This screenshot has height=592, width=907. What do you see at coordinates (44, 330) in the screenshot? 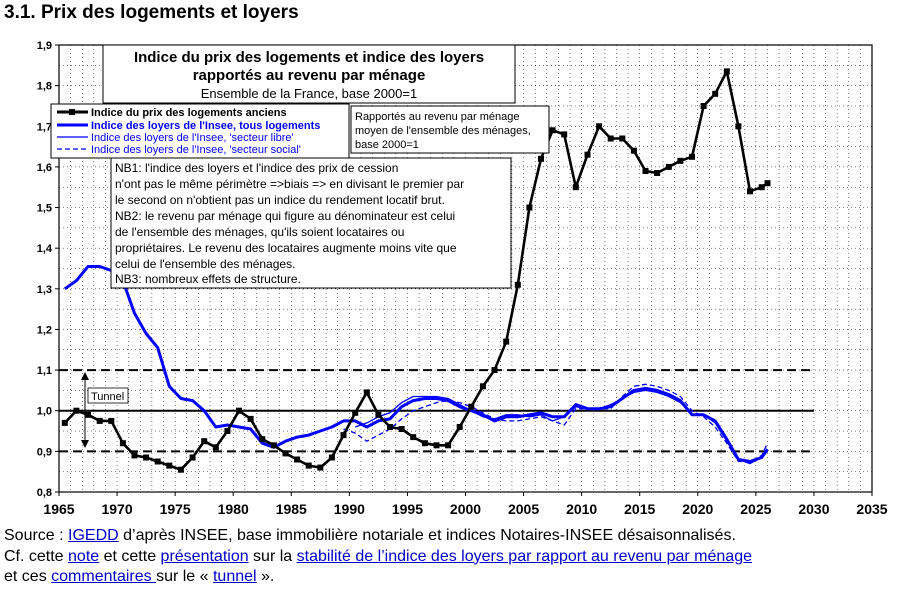
I see `y-tick-label: 1,2` at bounding box center [44, 330].